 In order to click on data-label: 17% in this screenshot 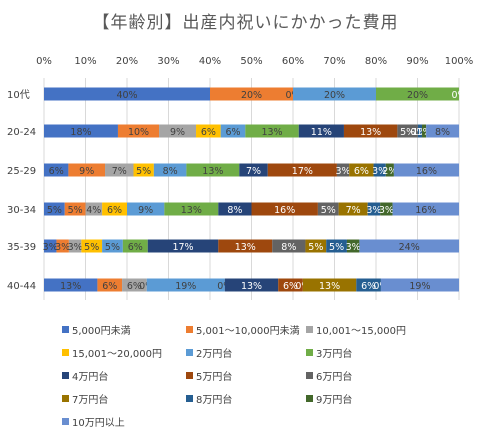, I will do `click(182, 247)`.